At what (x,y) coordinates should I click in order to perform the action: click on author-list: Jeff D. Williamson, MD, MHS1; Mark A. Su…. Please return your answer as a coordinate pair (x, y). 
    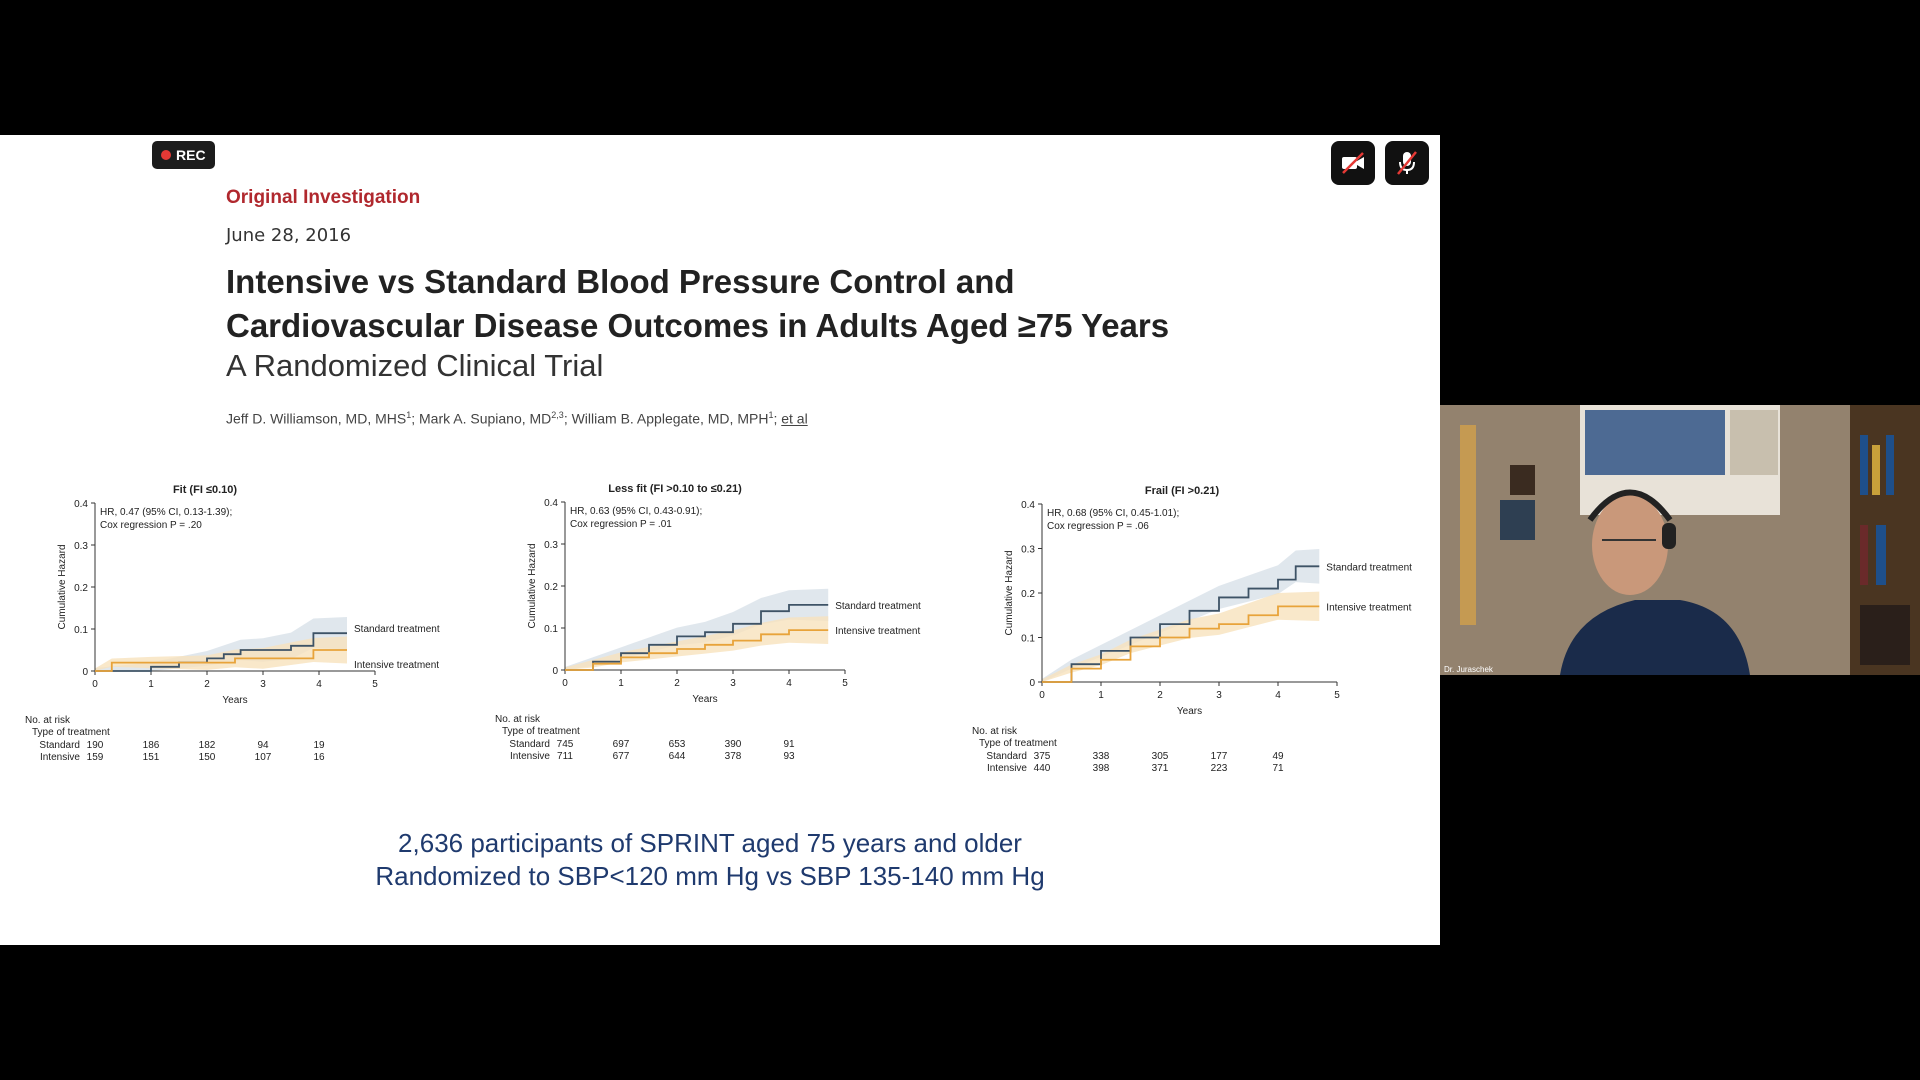
    Looking at the image, I should click on (517, 418).